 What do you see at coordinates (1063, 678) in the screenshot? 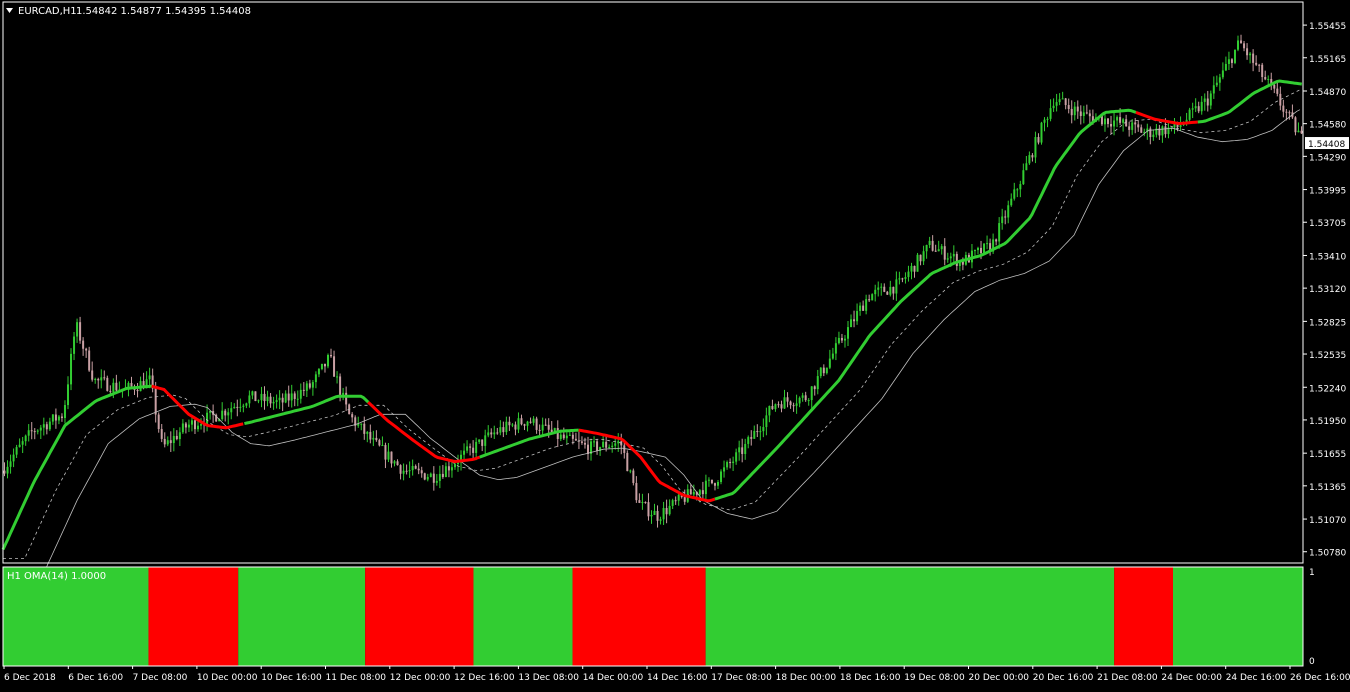
I see `x-tick-label: 20 Dec 16:00` at bounding box center [1063, 678].